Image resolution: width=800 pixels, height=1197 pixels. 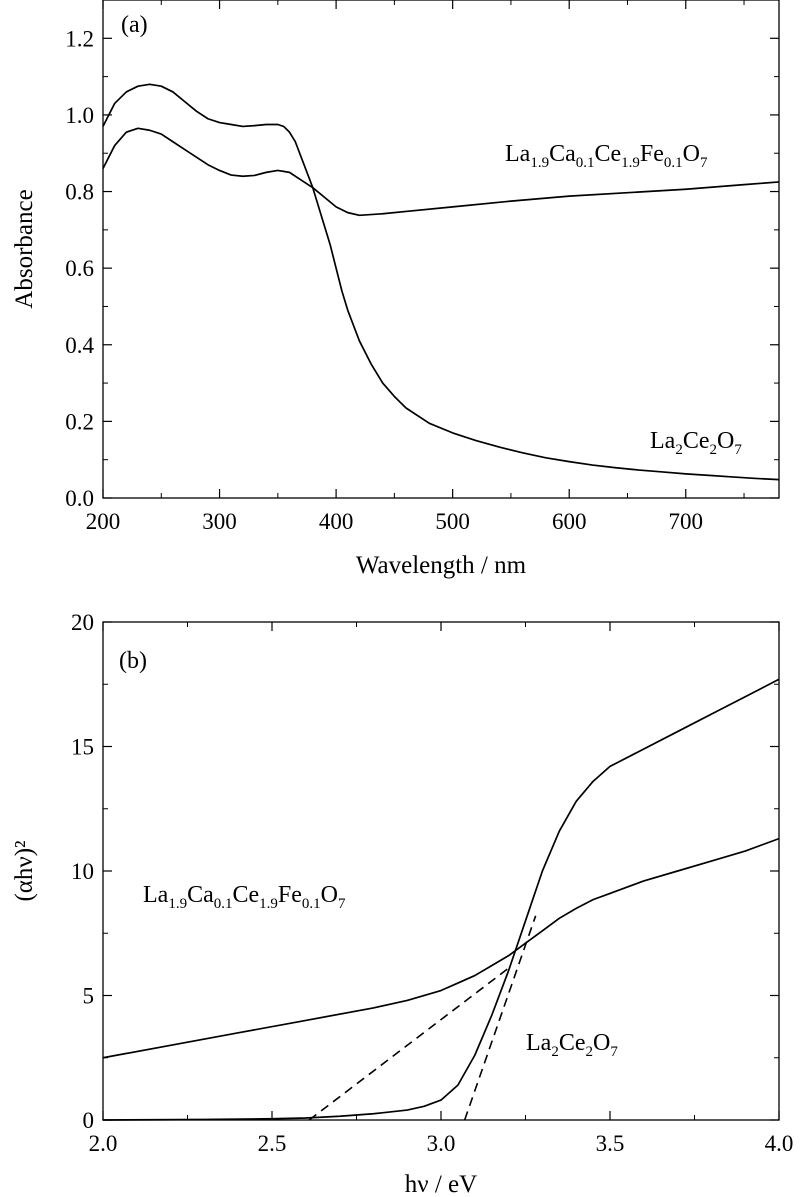 What do you see at coordinates (219, 521) in the screenshot?
I see `x-tick-label: 300` at bounding box center [219, 521].